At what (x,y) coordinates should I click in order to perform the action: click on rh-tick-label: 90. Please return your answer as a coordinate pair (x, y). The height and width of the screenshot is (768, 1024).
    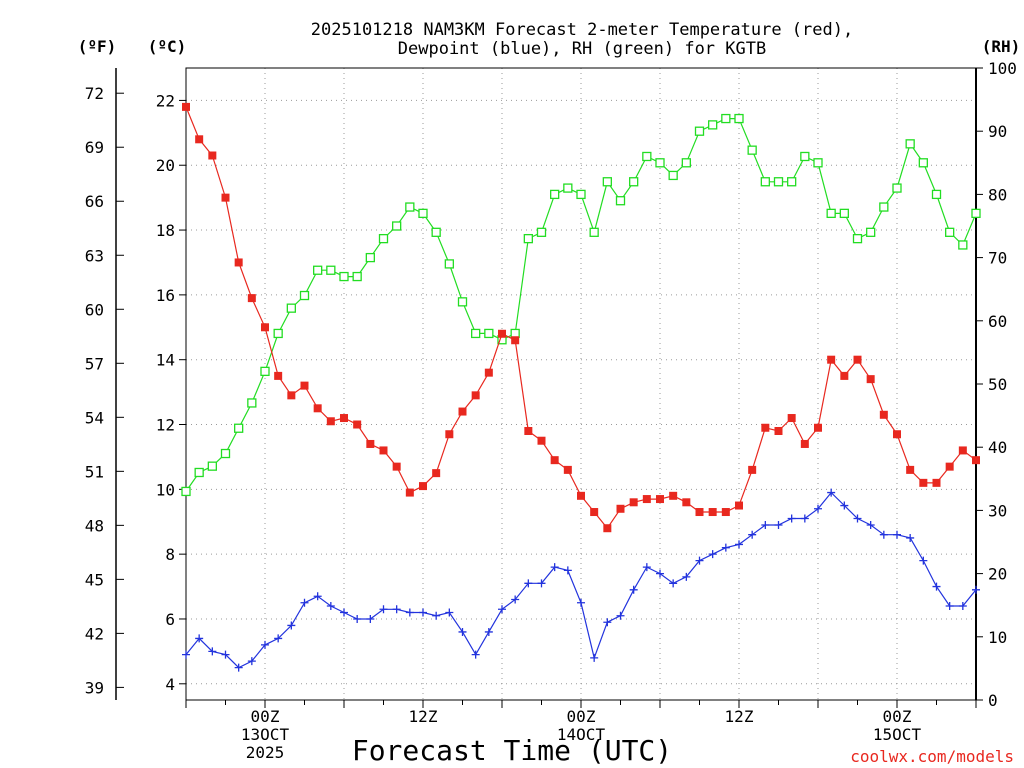
    Looking at the image, I should click on (997, 131).